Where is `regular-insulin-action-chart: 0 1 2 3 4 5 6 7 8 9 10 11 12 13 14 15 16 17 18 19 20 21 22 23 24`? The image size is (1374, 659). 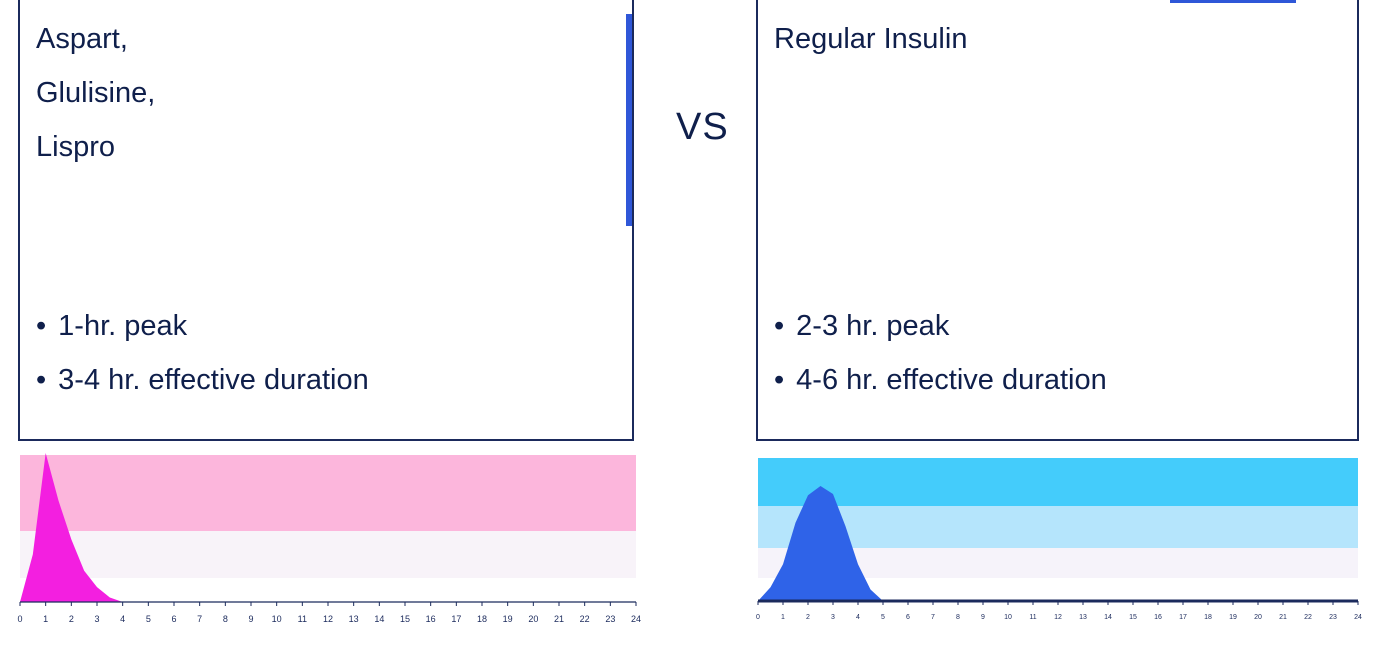 regular-insulin-action-chart: 0 1 2 3 4 5 6 7 8 9 10 11 12 13 14 15 16 17 18 19 20 21 22 23 24 is located at coordinates (1059, 539).